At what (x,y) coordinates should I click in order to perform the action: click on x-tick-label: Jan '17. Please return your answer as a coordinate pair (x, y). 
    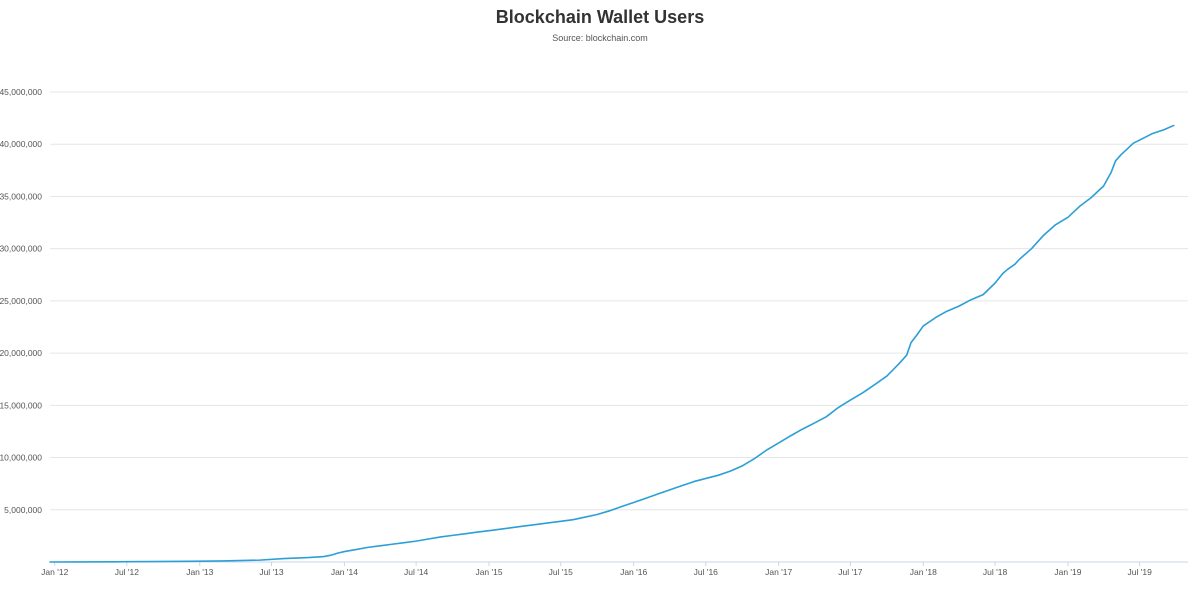
    Looking at the image, I should click on (778, 572).